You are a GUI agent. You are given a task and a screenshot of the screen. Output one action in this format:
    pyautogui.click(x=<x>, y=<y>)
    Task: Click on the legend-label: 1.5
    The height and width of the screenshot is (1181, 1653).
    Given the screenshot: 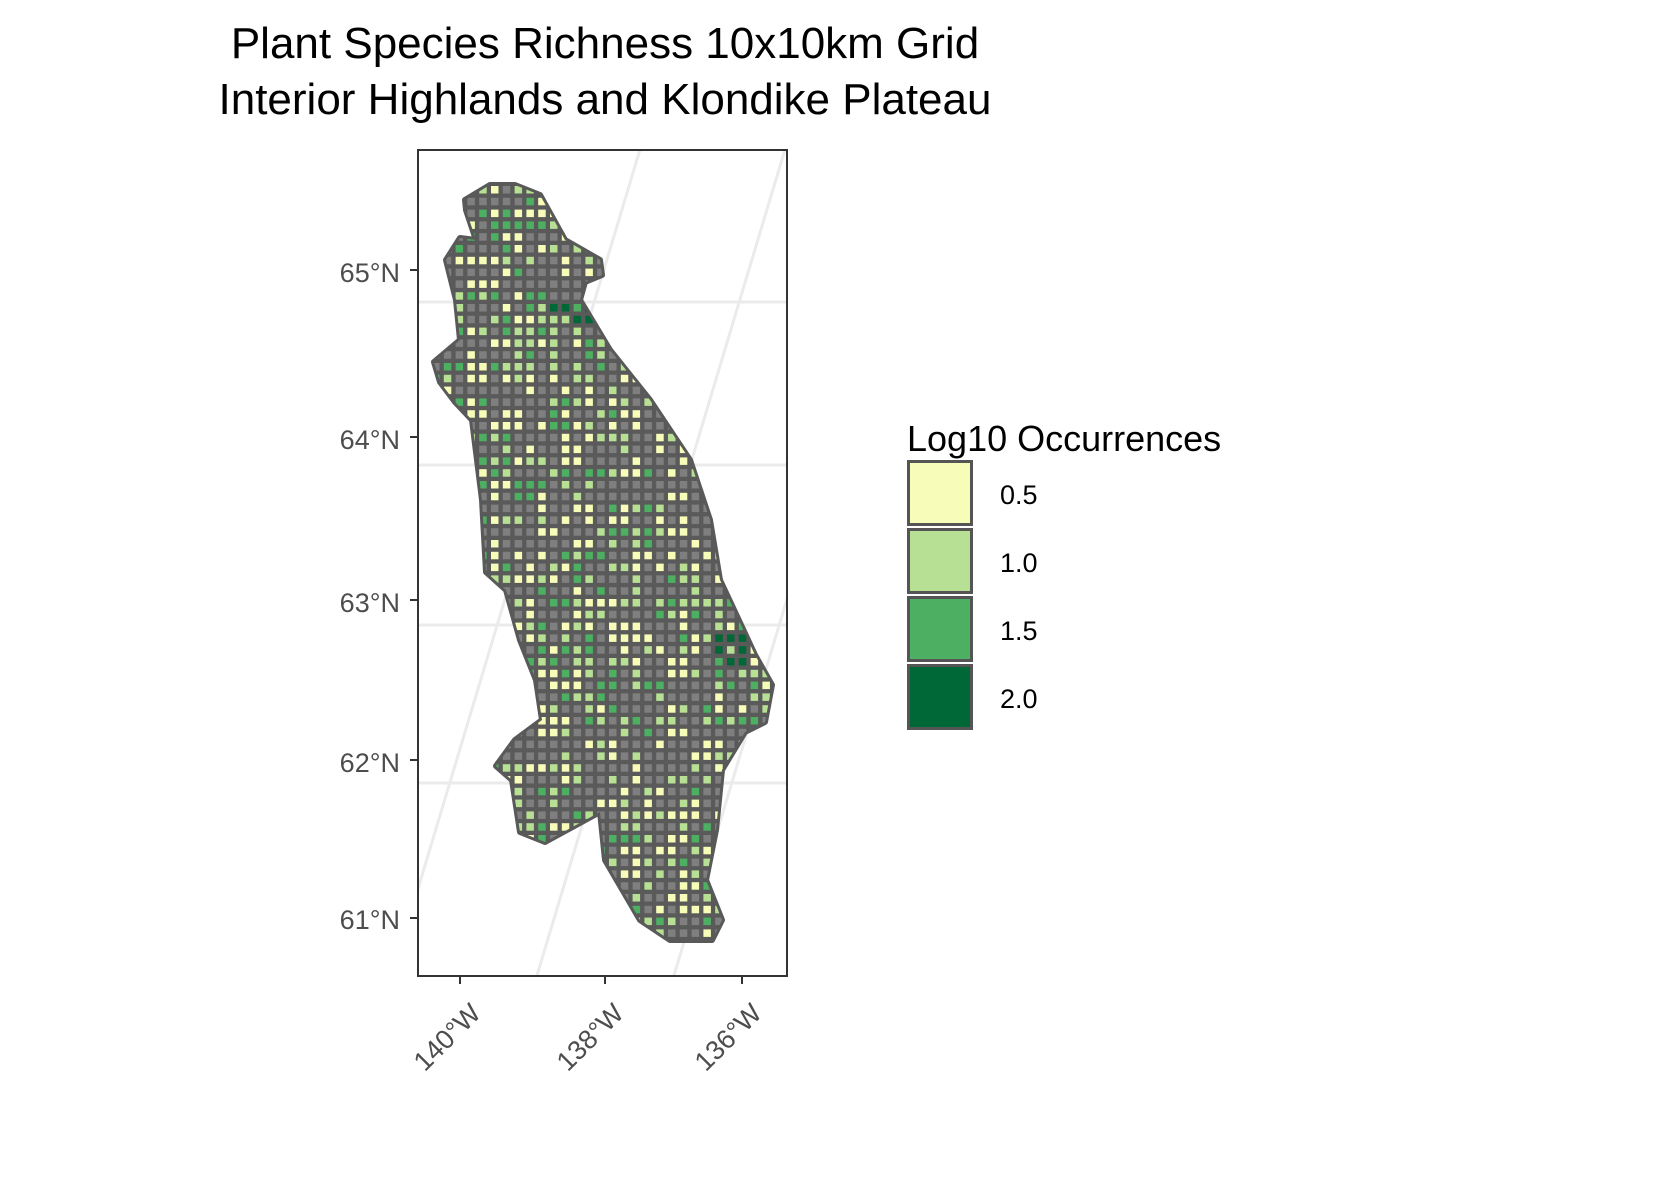 What is the action you would take?
    pyautogui.click(x=1019, y=631)
    